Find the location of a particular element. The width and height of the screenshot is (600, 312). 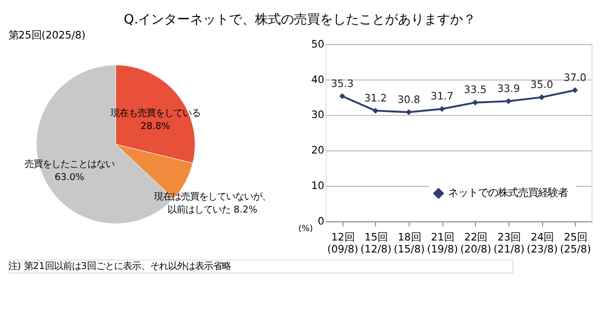

x-tick-label: 21回 (19/8) is located at coordinates (442, 243).